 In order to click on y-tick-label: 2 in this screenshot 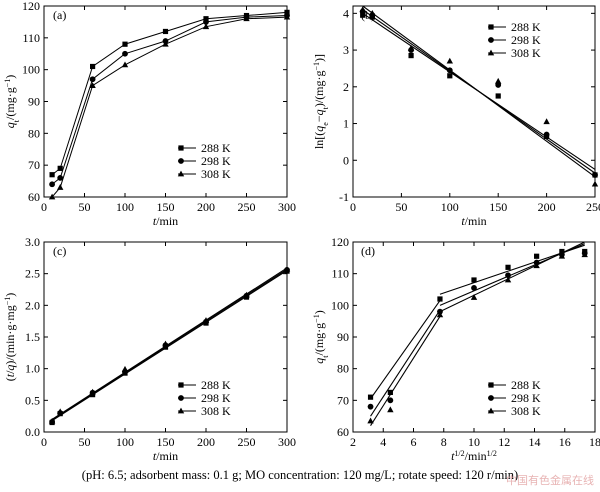, I will do `click(346, 87)`.